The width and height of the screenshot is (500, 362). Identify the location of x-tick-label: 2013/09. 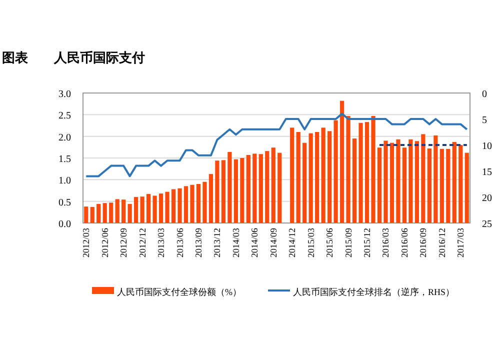
(198, 243).